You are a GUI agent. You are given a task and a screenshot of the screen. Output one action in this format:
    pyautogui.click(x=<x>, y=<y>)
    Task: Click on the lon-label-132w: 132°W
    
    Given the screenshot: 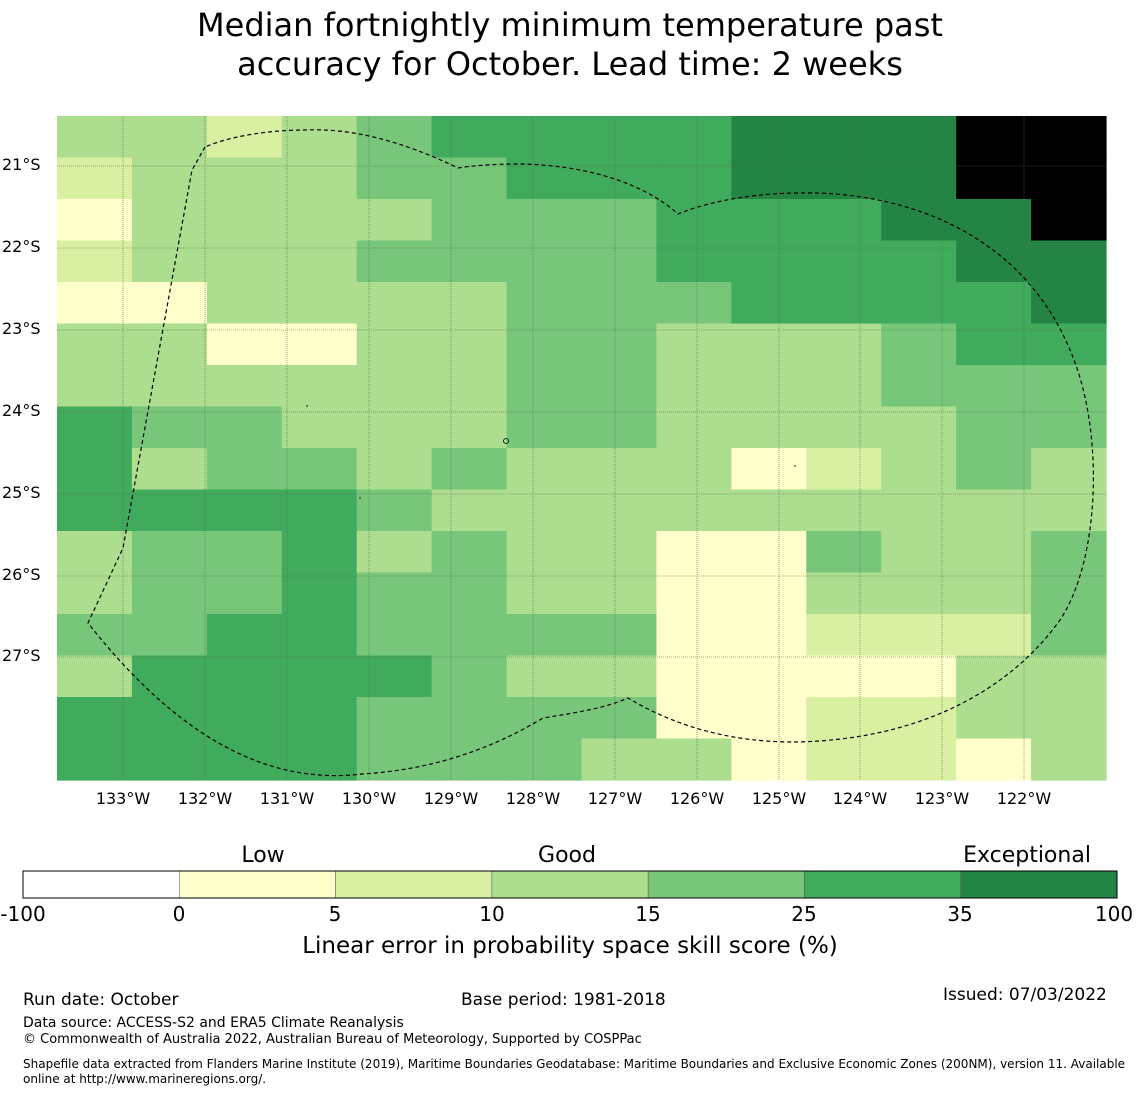 What is the action you would take?
    pyautogui.click(x=205, y=798)
    